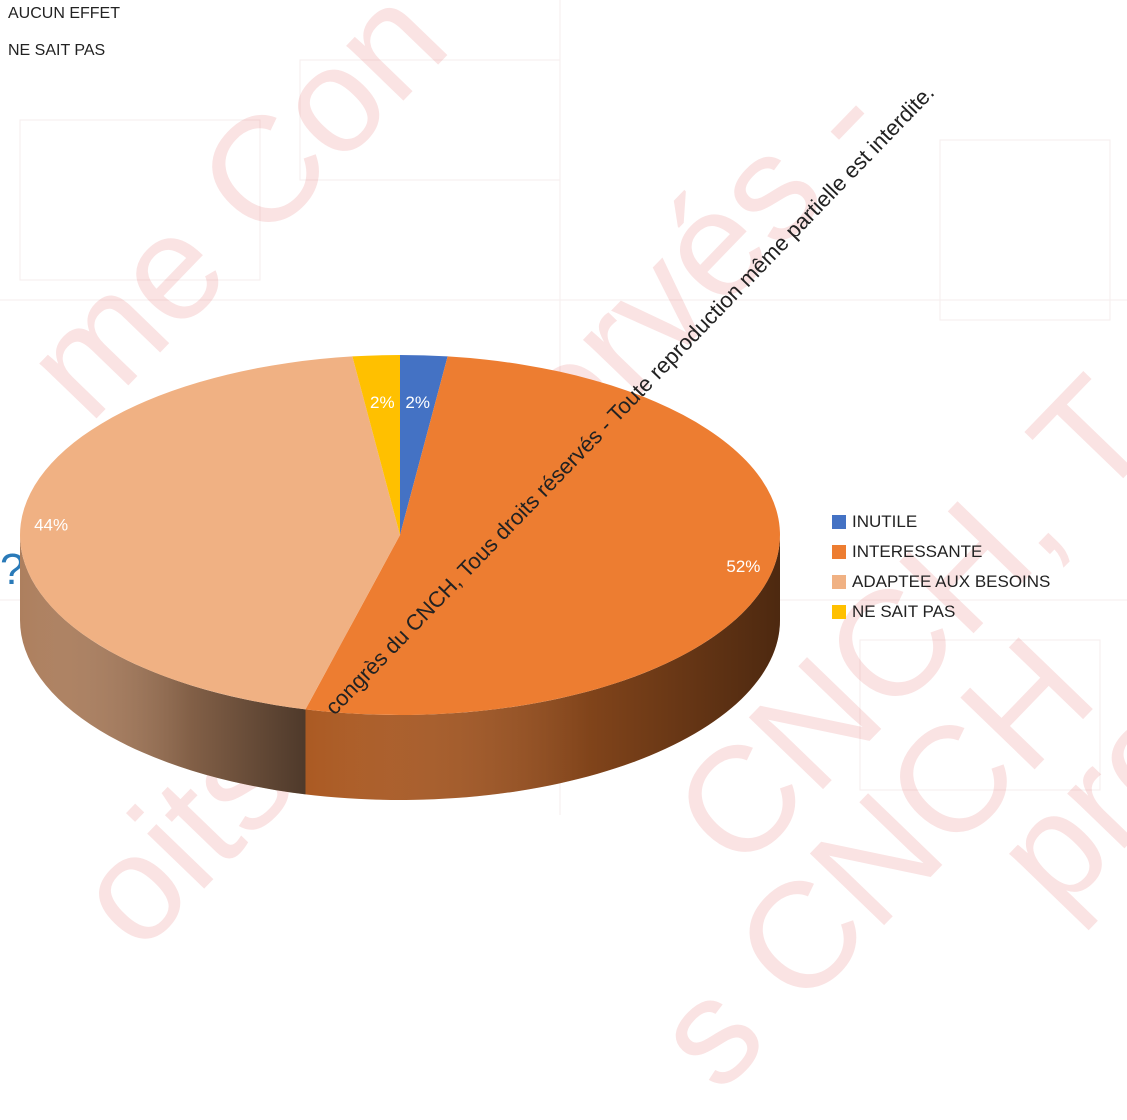 This screenshot has width=1127, height=1120. I want to click on legend-swatch-ne-sait-pas, so click(839, 612).